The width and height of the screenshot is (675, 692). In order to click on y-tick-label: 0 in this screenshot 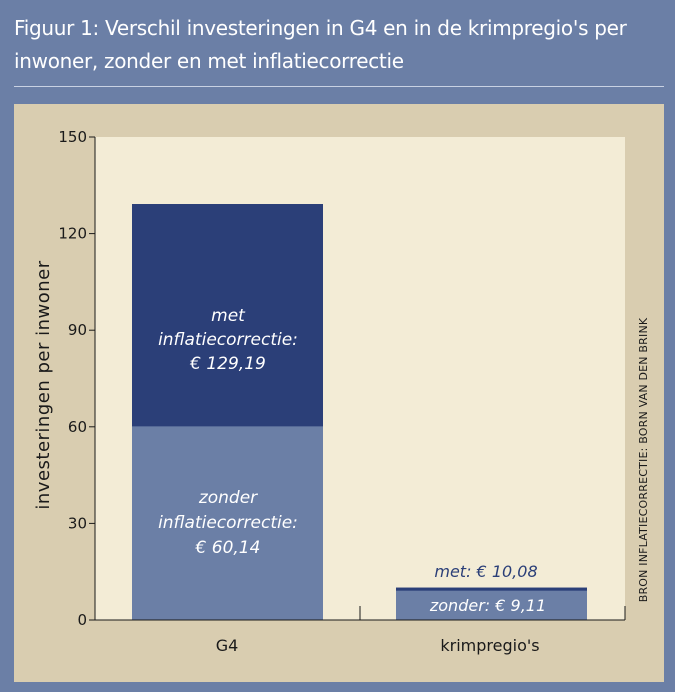, I will do `click(82, 620)`.